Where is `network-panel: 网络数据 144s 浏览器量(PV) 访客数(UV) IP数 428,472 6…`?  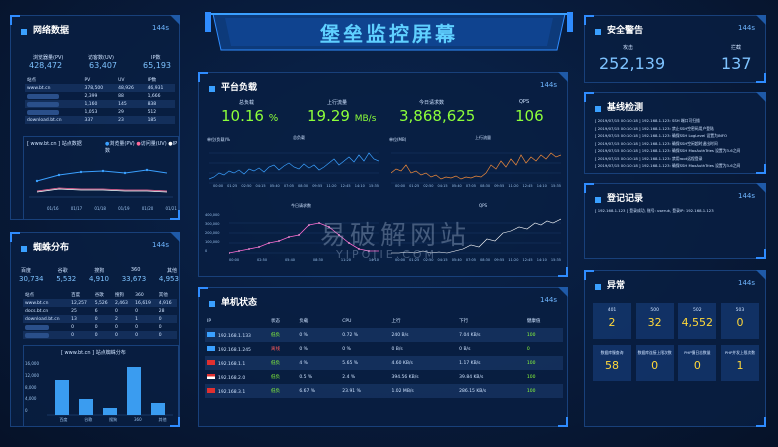 network-panel: 网络数据 144s 浏览器量(PV) 访客数(UV) IP数 428,472 6… is located at coordinates (95, 117).